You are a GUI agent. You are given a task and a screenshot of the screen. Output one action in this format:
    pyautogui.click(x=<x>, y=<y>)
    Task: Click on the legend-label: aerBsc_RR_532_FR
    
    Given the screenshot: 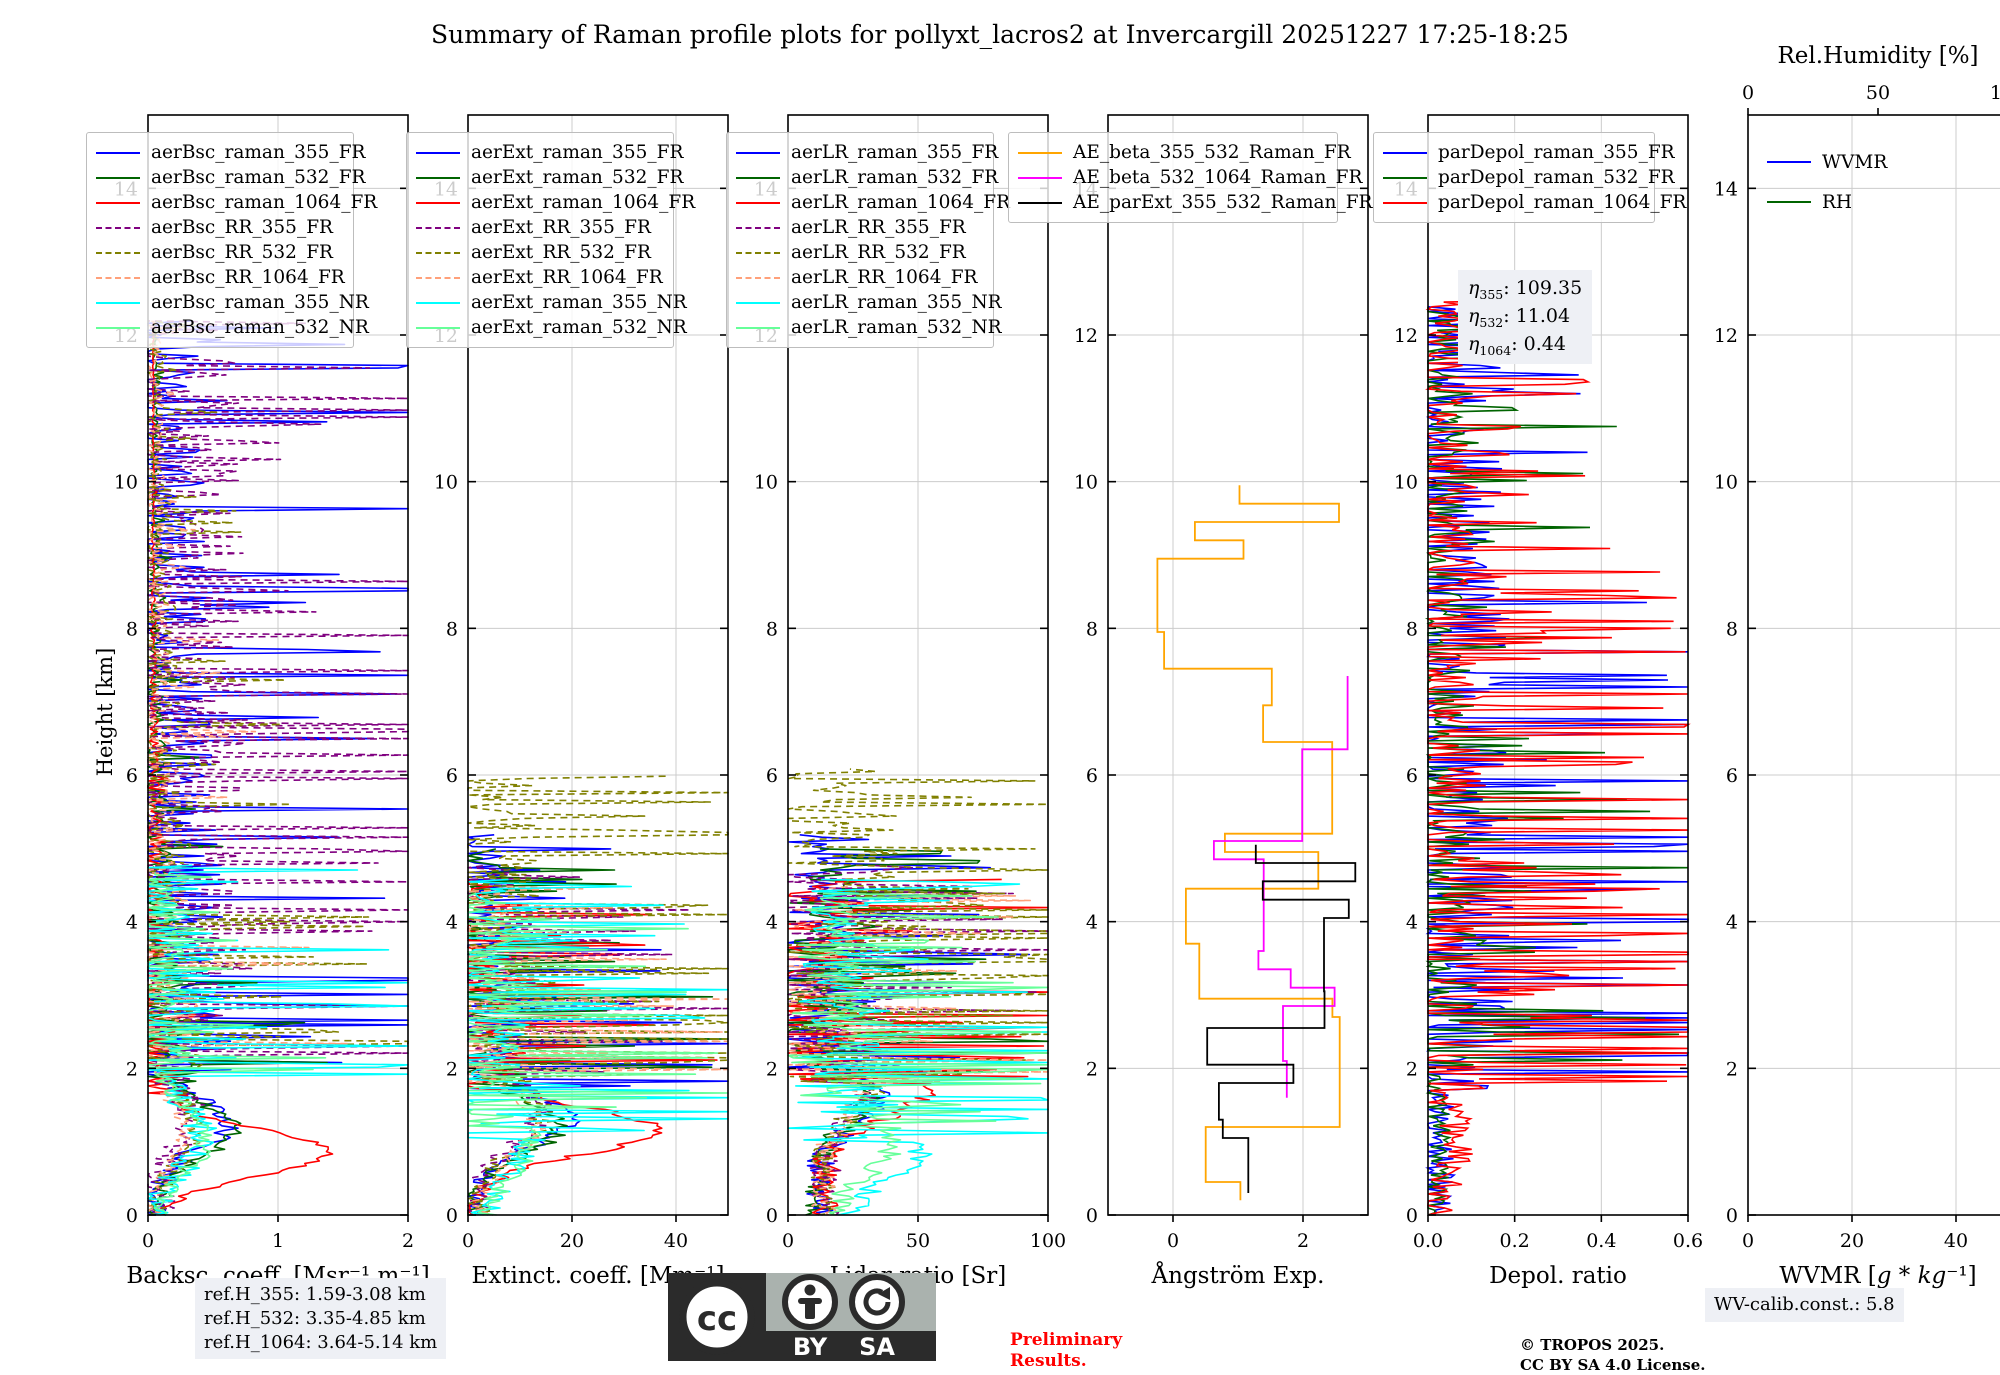 What is the action you would take?
    pyautogui.click(x=242, y=252)
    